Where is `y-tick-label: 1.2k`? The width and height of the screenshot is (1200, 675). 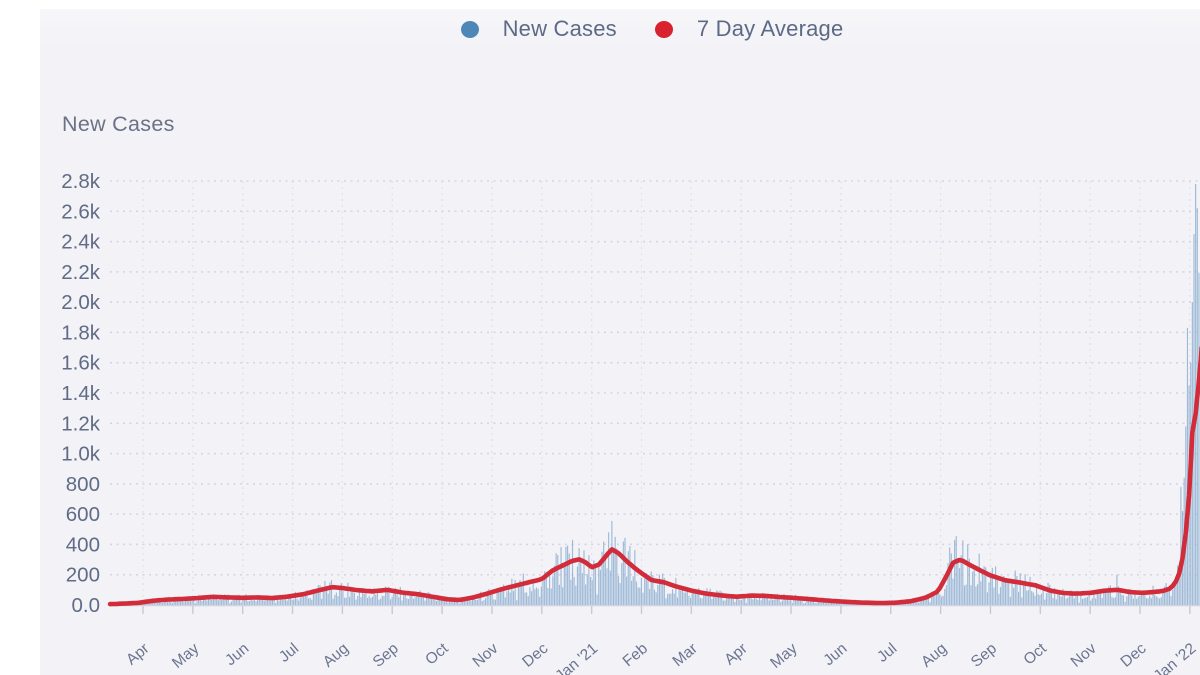
y-tick-label: 1.2k is located at coordinates (80, 423).